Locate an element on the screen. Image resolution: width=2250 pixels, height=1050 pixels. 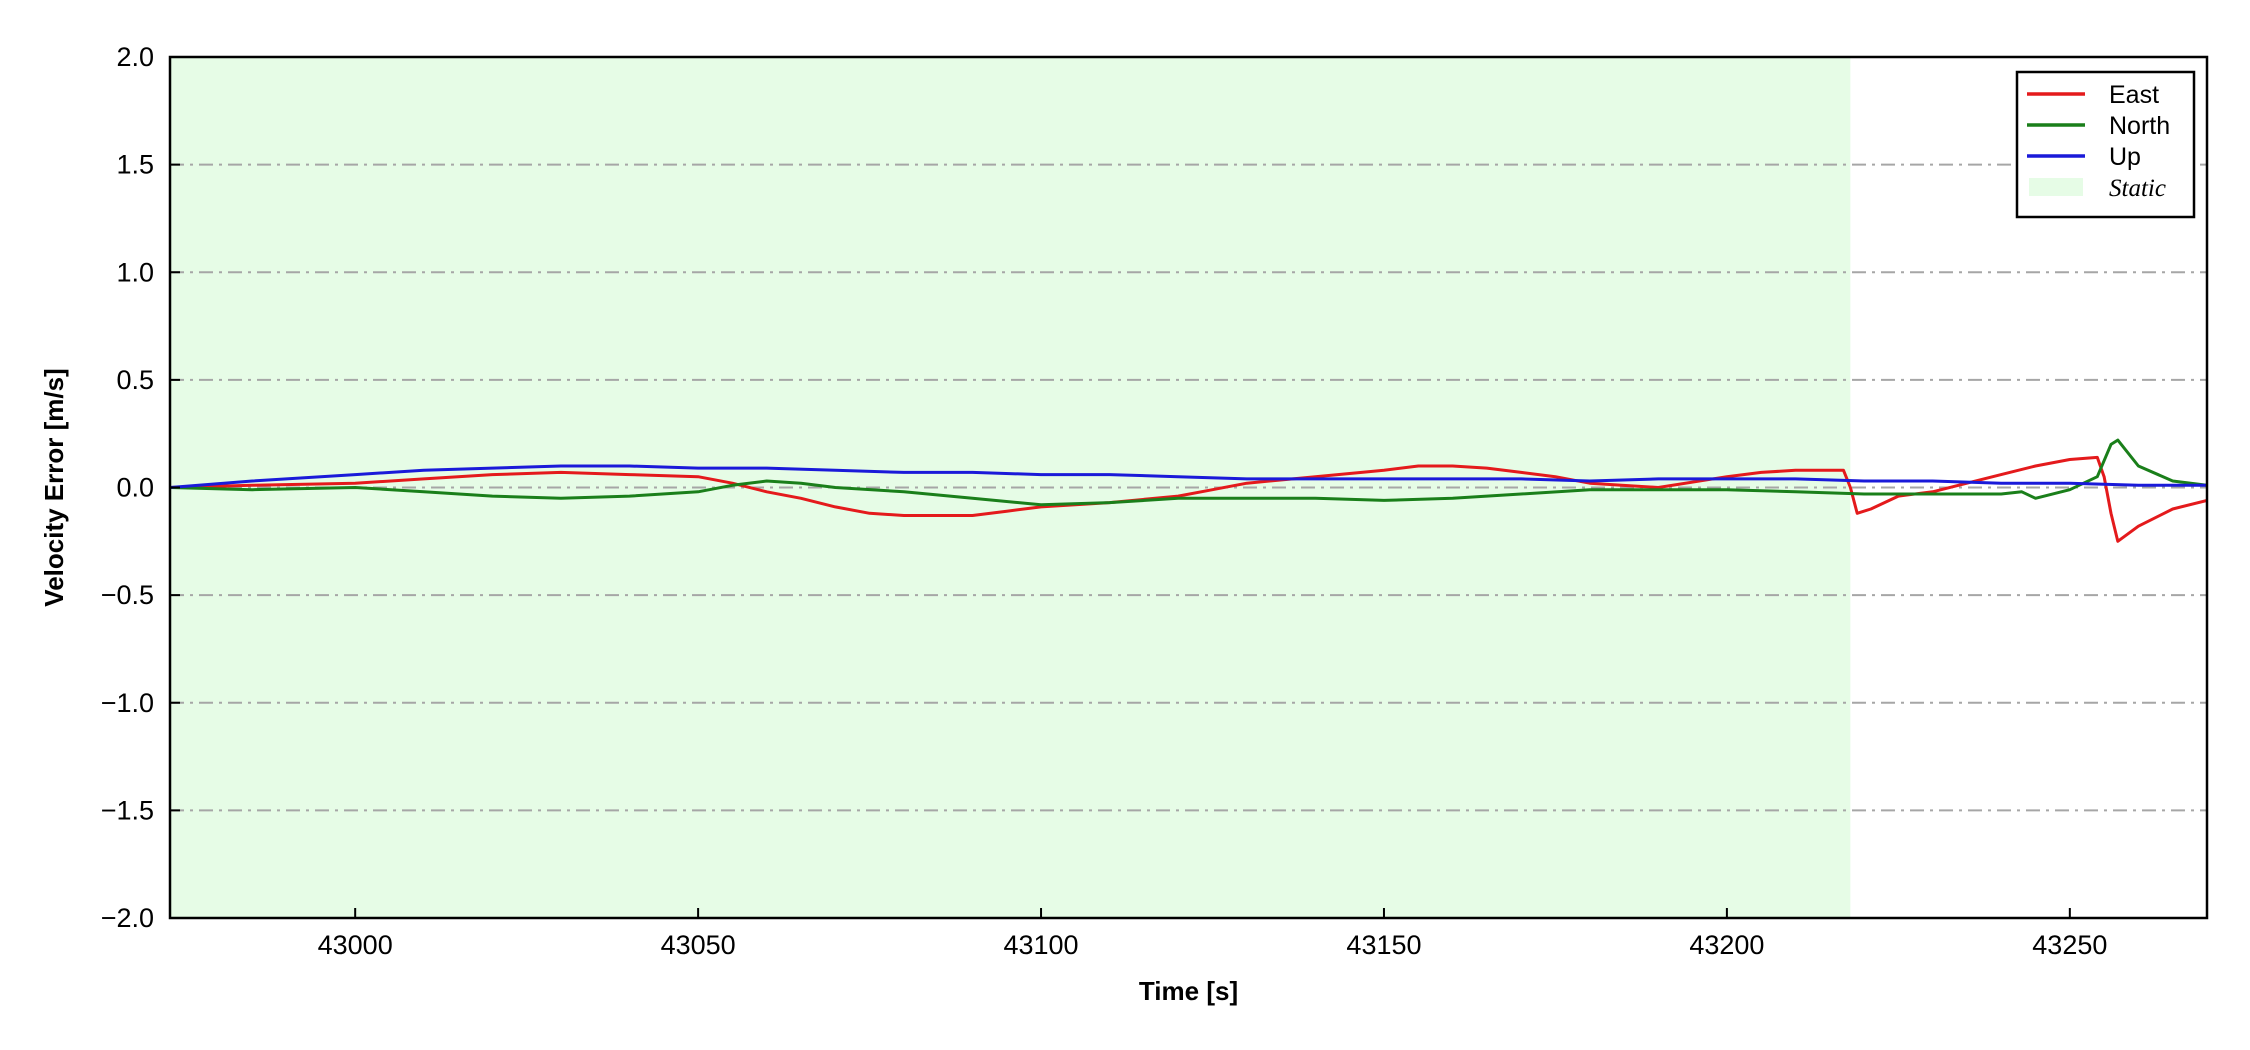
series-line-up is located at coordinates (1188, 476).